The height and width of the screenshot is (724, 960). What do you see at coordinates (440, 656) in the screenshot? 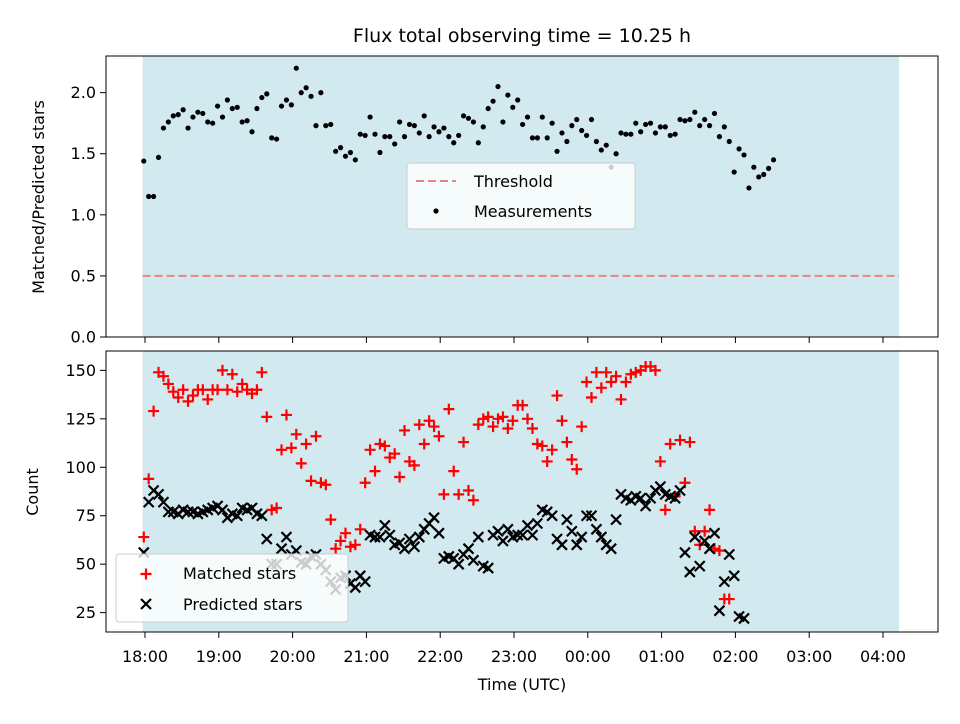
I see `xtick-label: 22:00` at bounding box center [440, 656].